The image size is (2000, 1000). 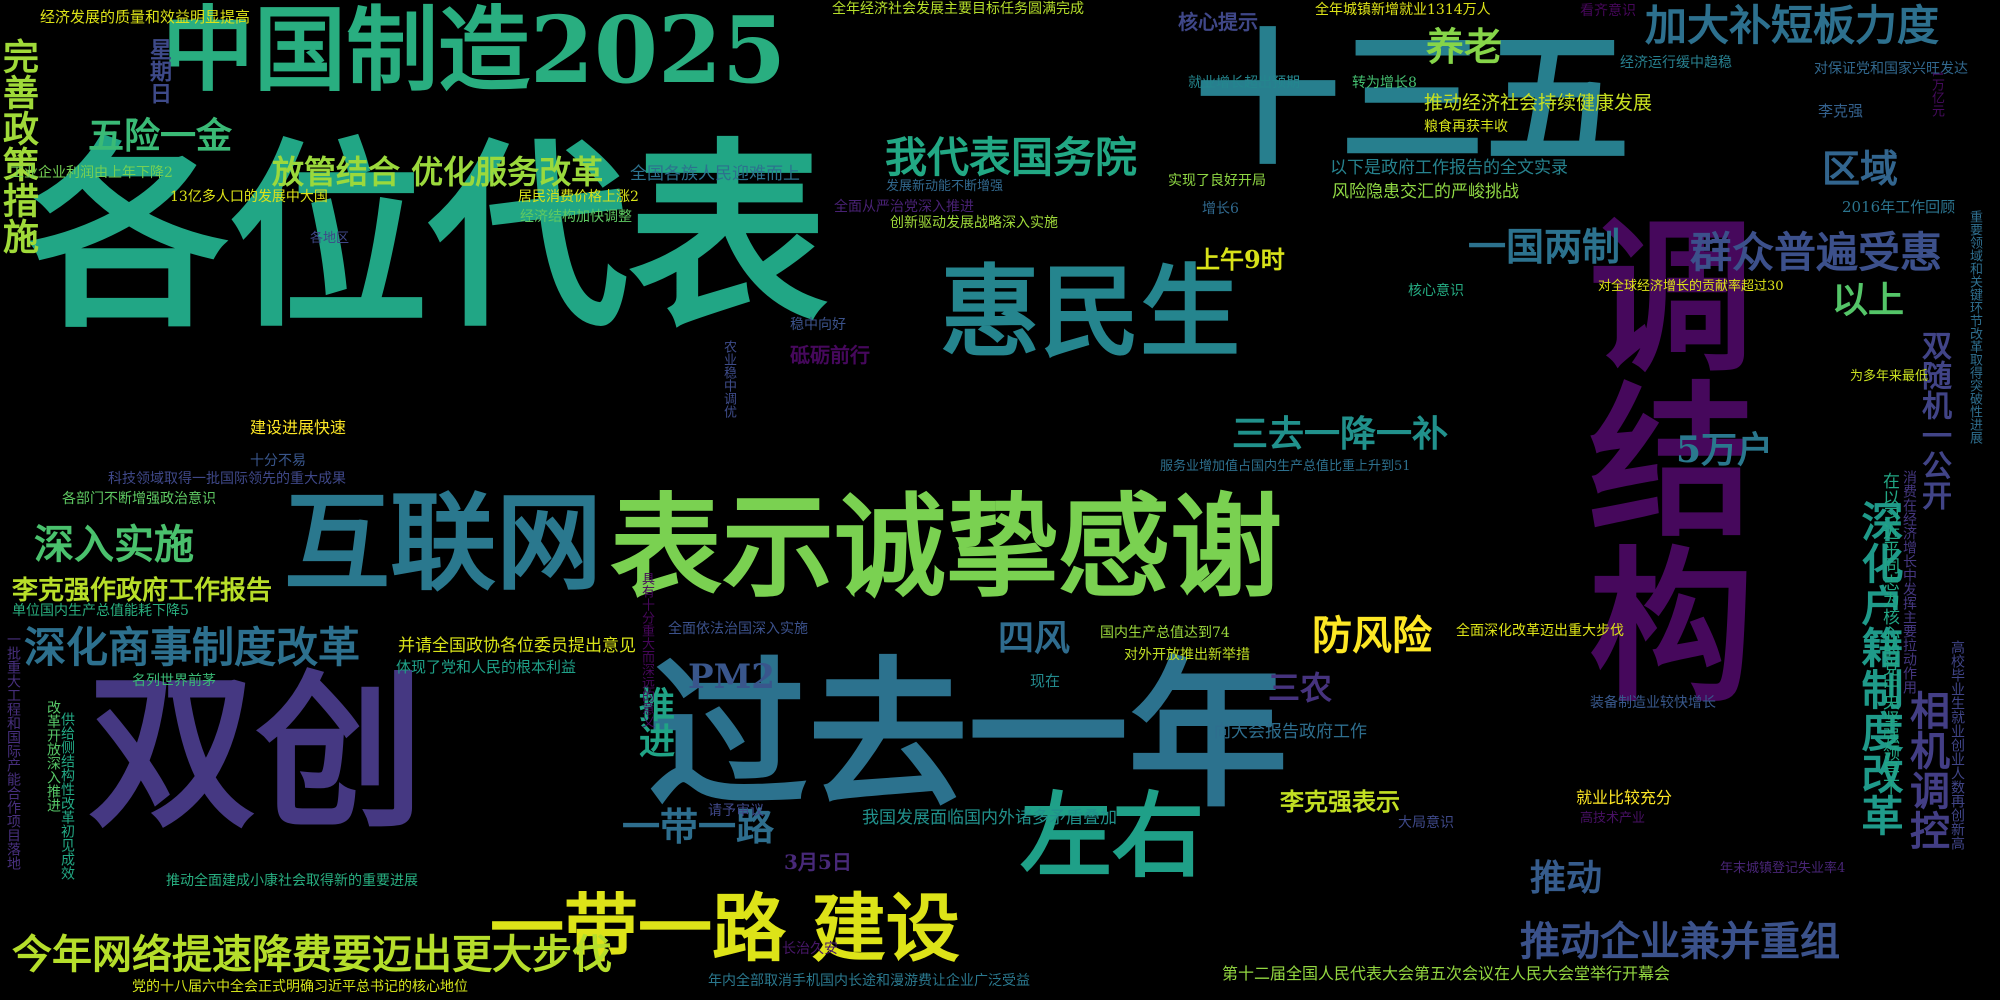 What do you see at coordinates (1653, 703) in the screenshot?
I see `word: 装备制造业较快增长` at bounding box center [1653, 703].